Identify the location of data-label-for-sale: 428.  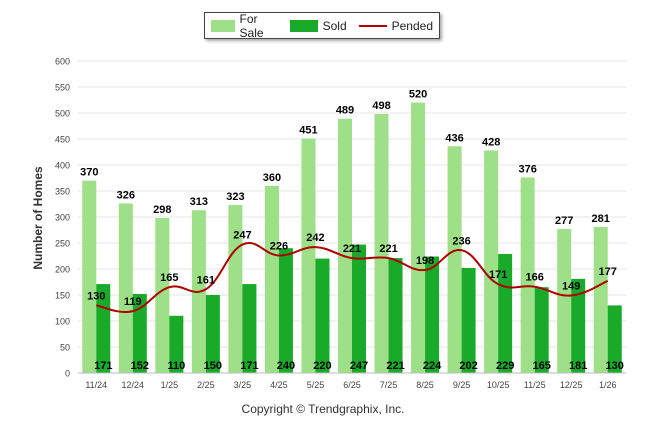
(491, 142).